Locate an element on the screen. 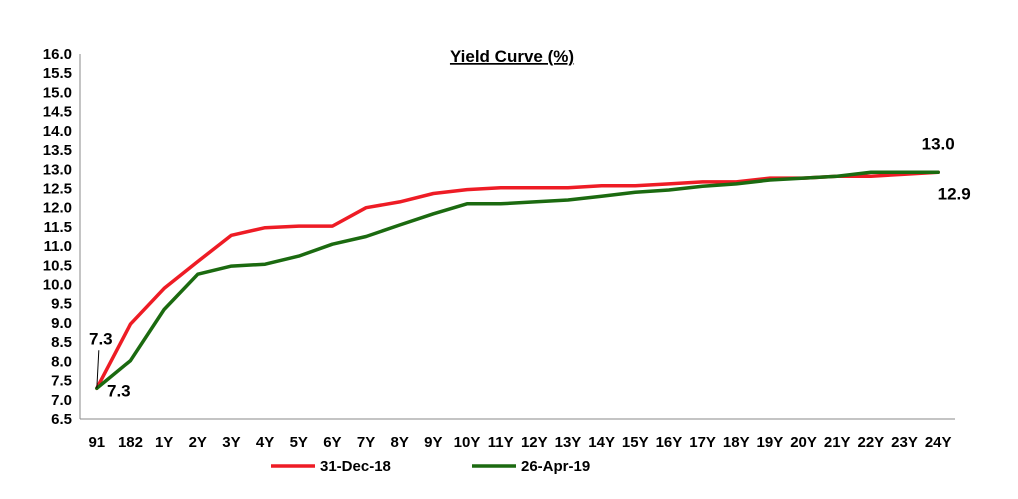 This screenshot has height=499, width=1018. y-tick-label: 13.0 is located at coordinates (57, 169).